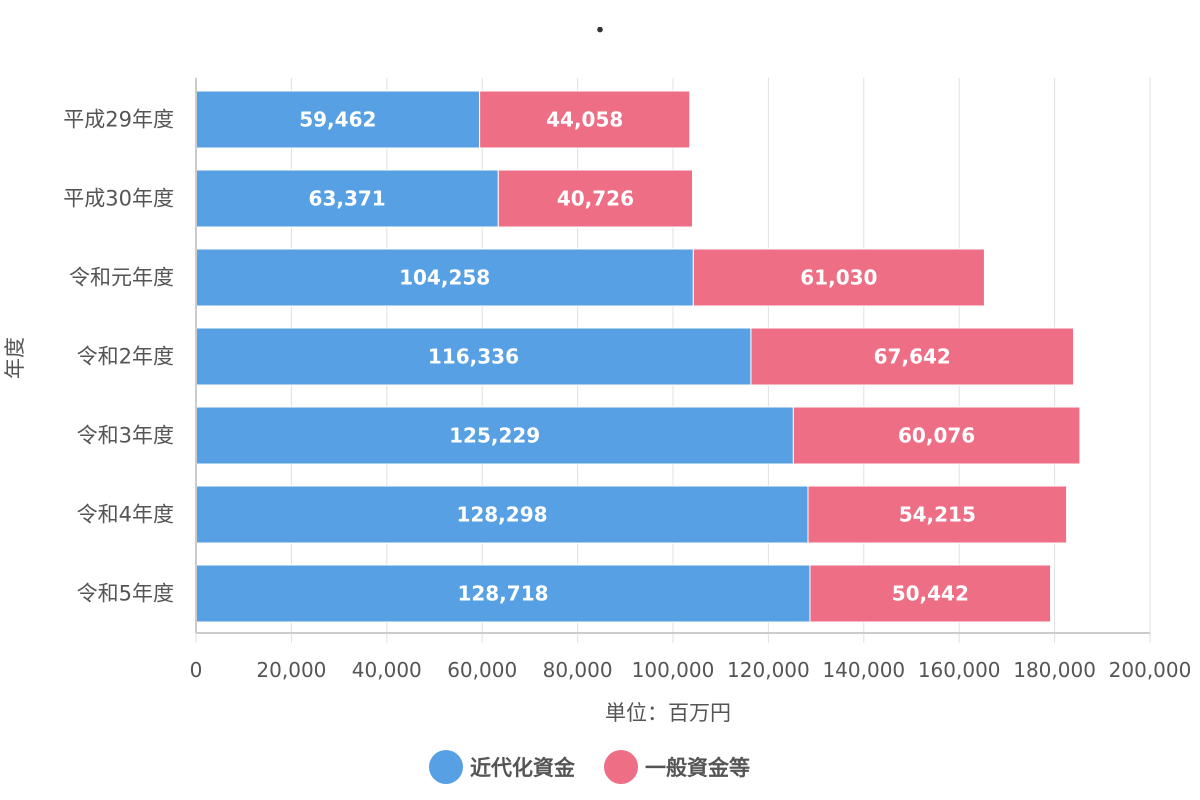 The width and height of the screenshot is (1200, 800). What do you see at coordinates (125, 436) in the screenshot?
I see `category-label: 令和3年度` at bounding box center [125, 436].